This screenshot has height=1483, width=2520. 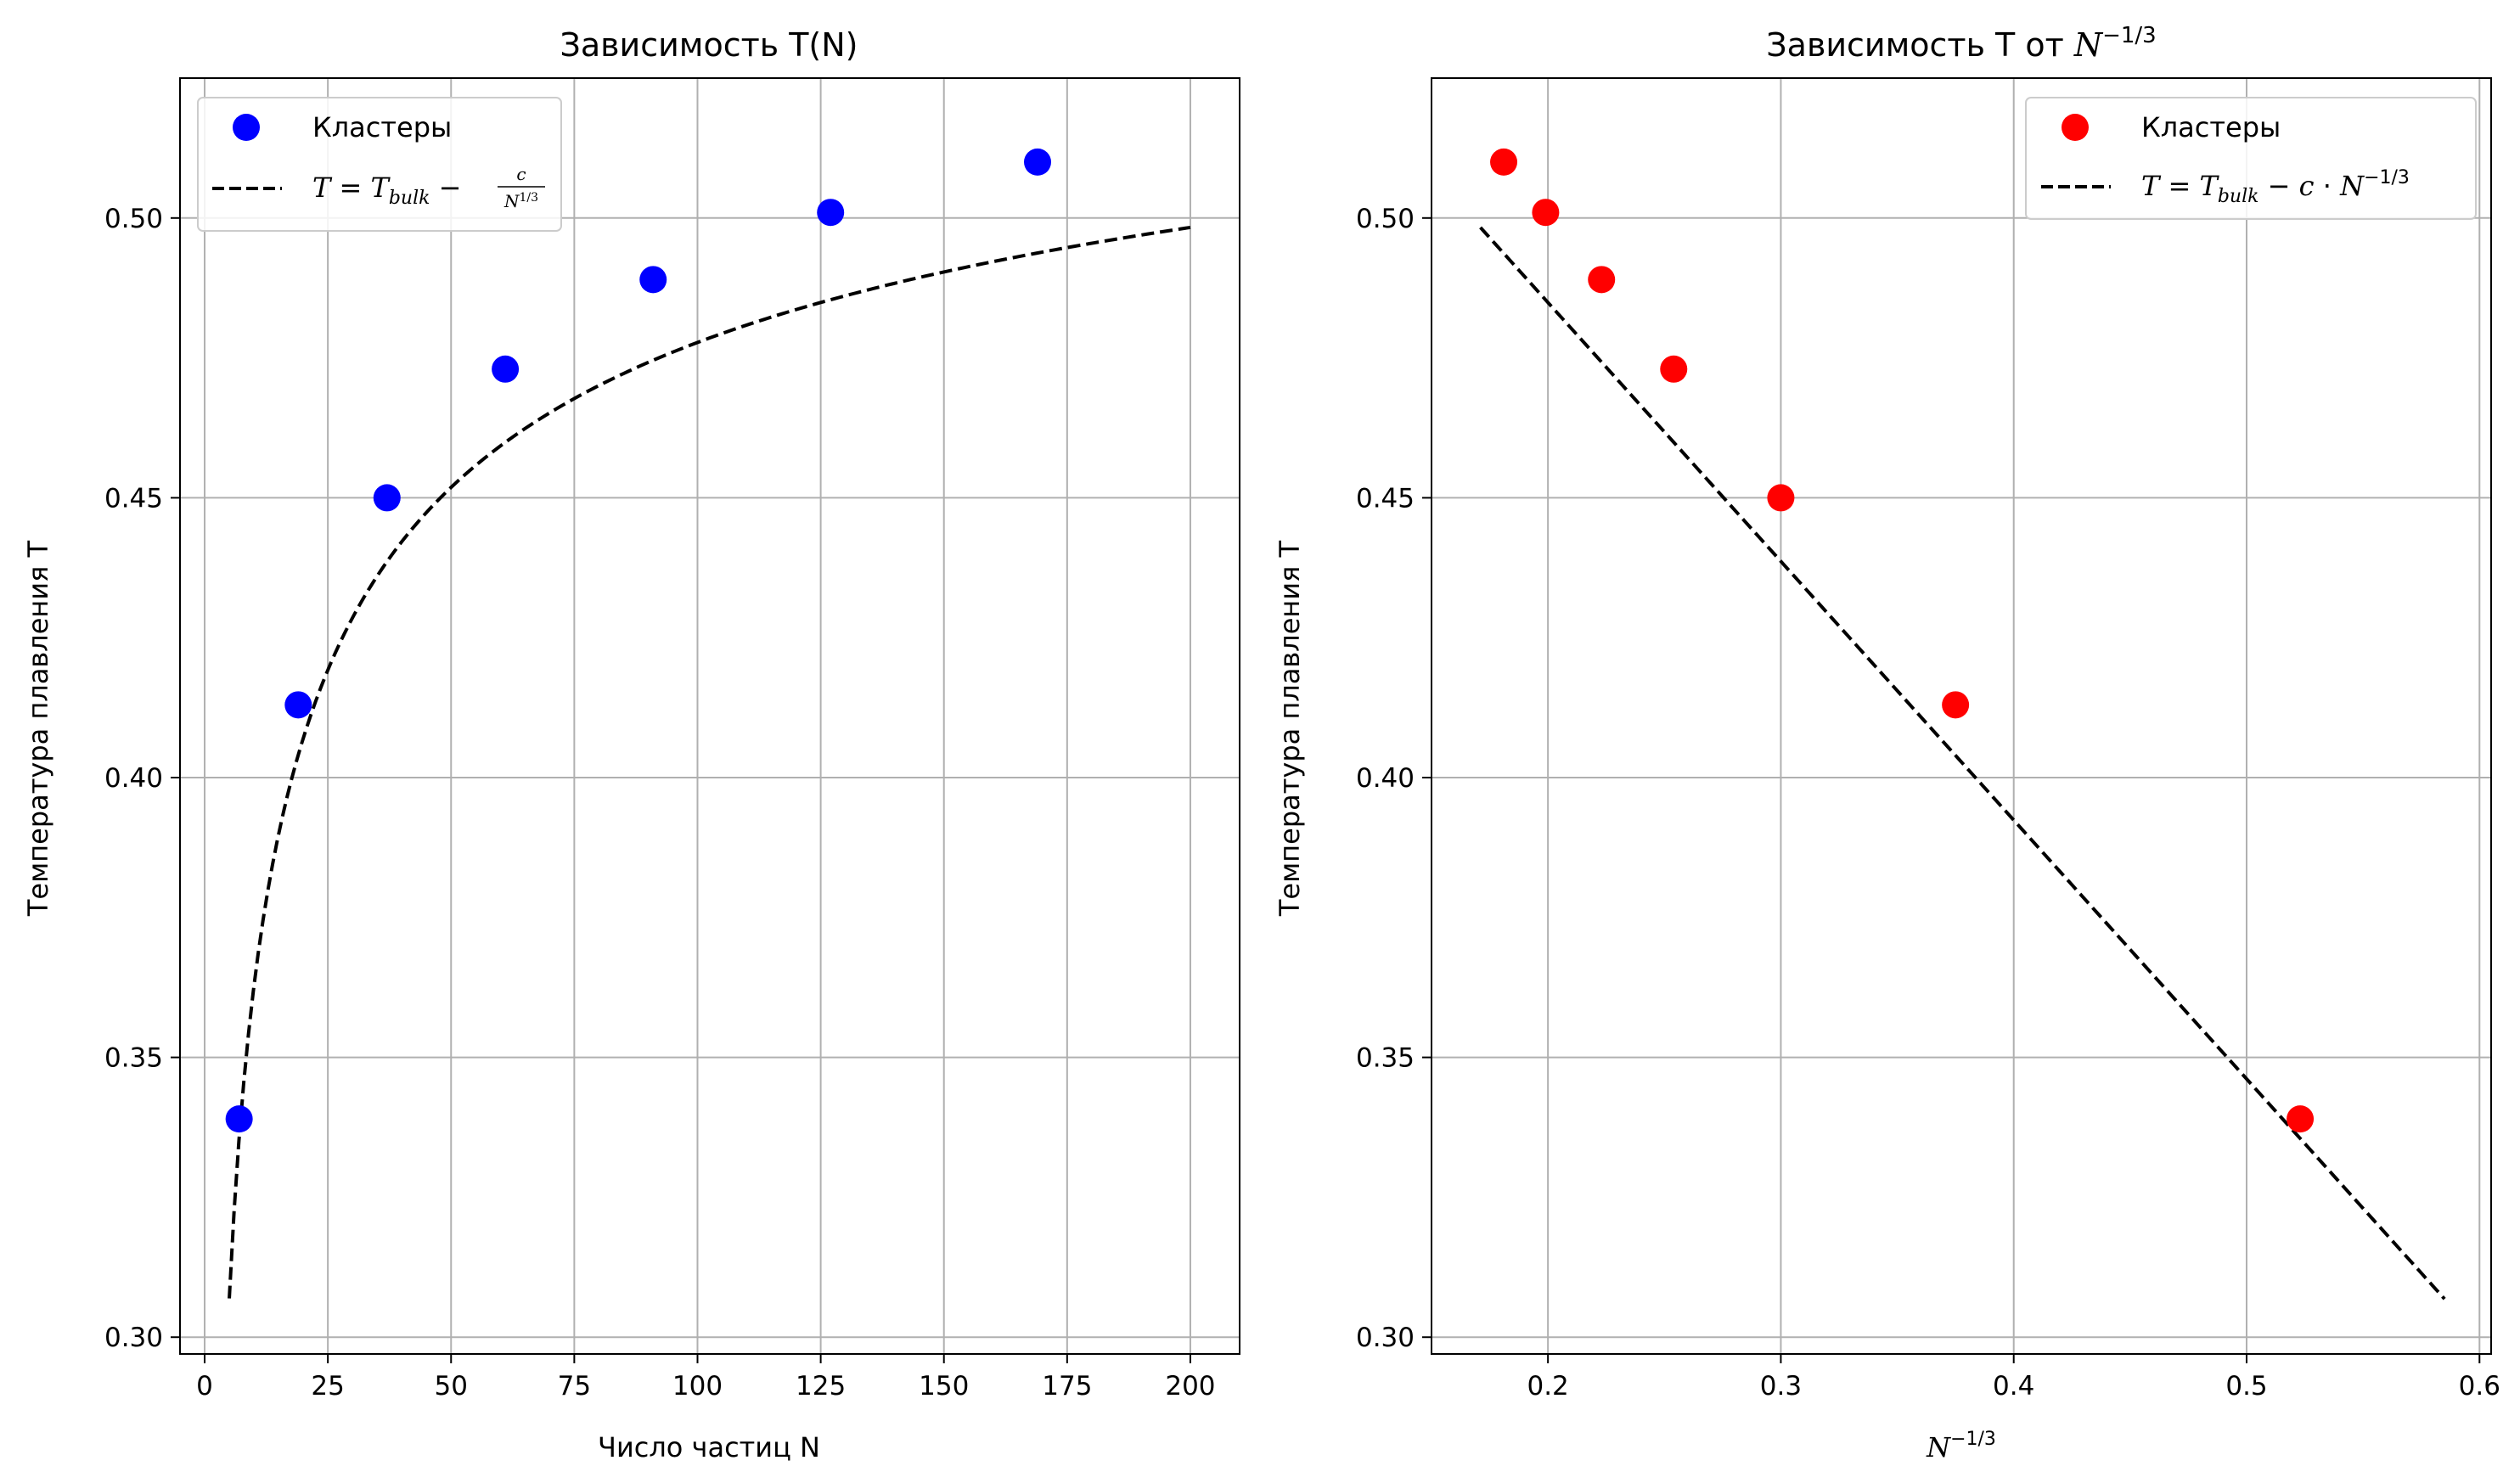 What do you see at coordinates (574, 1386) in the screenshot?
I see `x-tick-label: 75` at bounding box center [574, 1386].